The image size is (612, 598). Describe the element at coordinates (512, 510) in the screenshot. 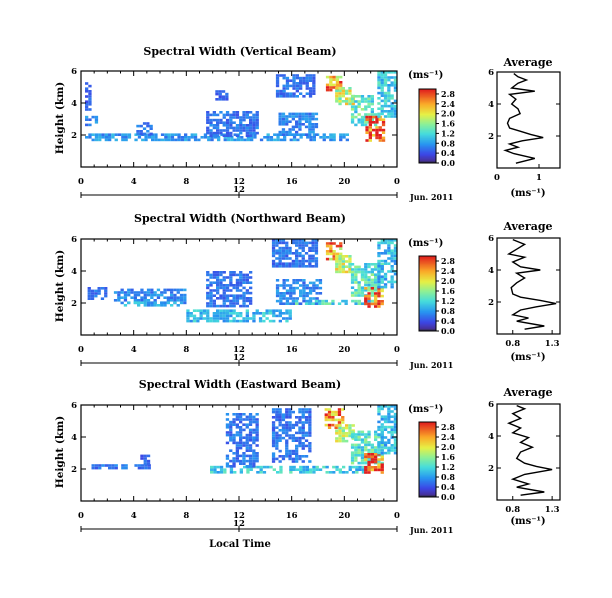

I see `profile-x-tick-label: 0.8` at that location.